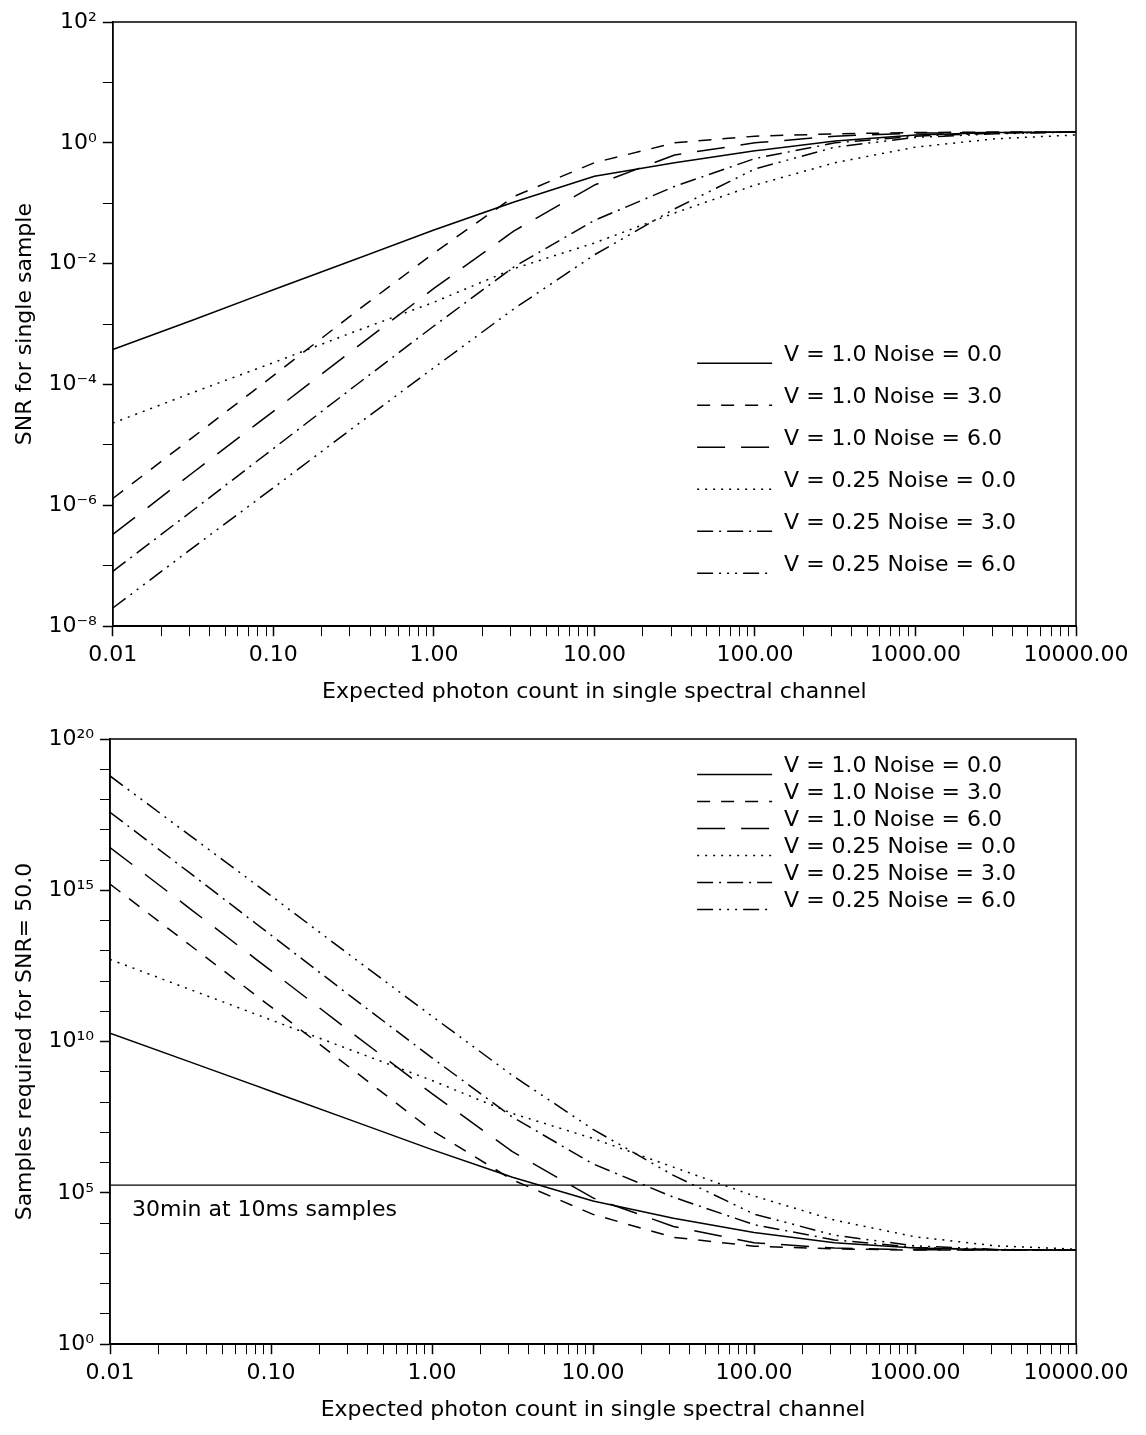 Image resolution: width=1146 pixels, height=1435 pixels. What do you see at coordinates (71, 889) in the screenshot?
I see `y-tick-label: 10¹⁵` at bounding box center [71, 889].